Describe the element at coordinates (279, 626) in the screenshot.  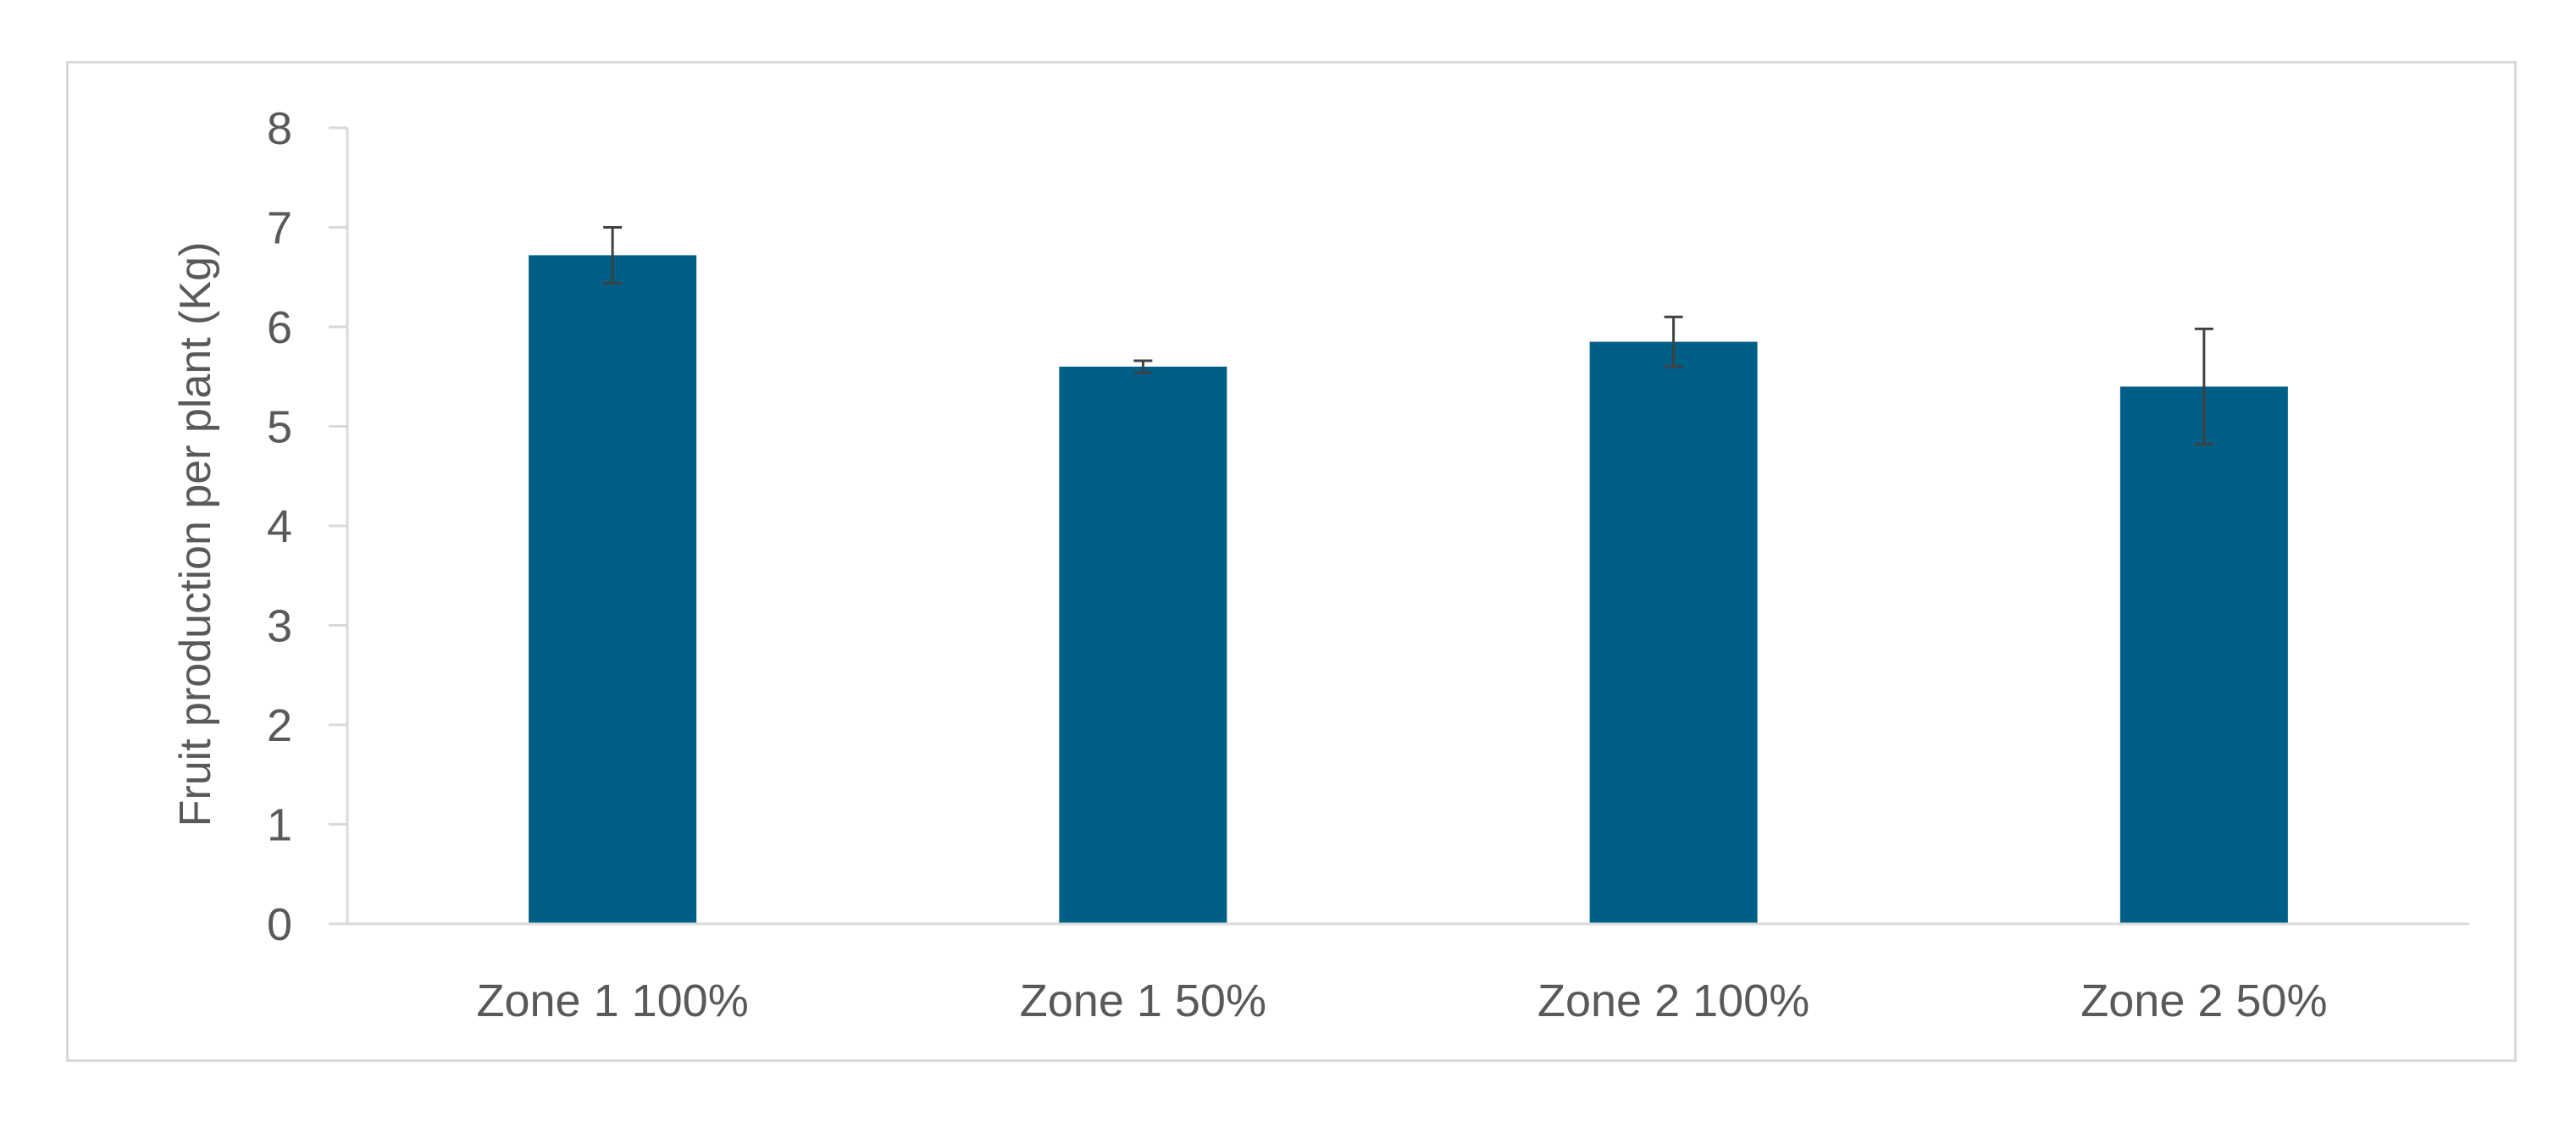
I see `y-tick-label: 3` at that location.